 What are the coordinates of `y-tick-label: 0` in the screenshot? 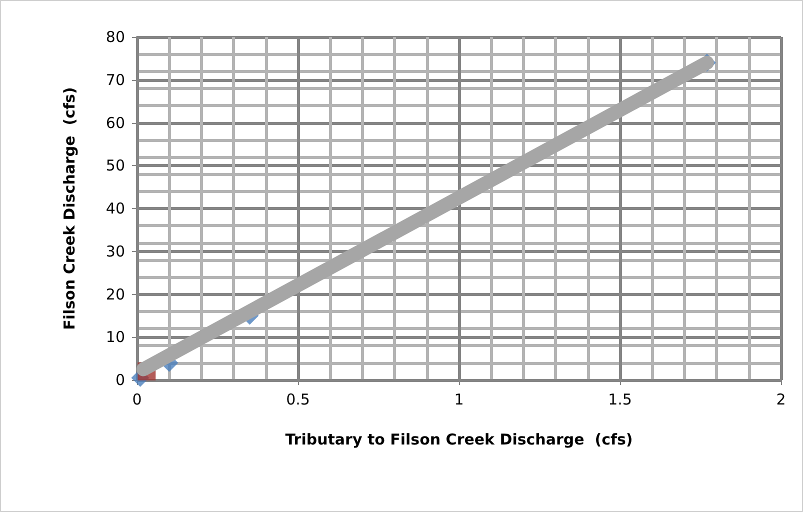 It's located at (120, 380).